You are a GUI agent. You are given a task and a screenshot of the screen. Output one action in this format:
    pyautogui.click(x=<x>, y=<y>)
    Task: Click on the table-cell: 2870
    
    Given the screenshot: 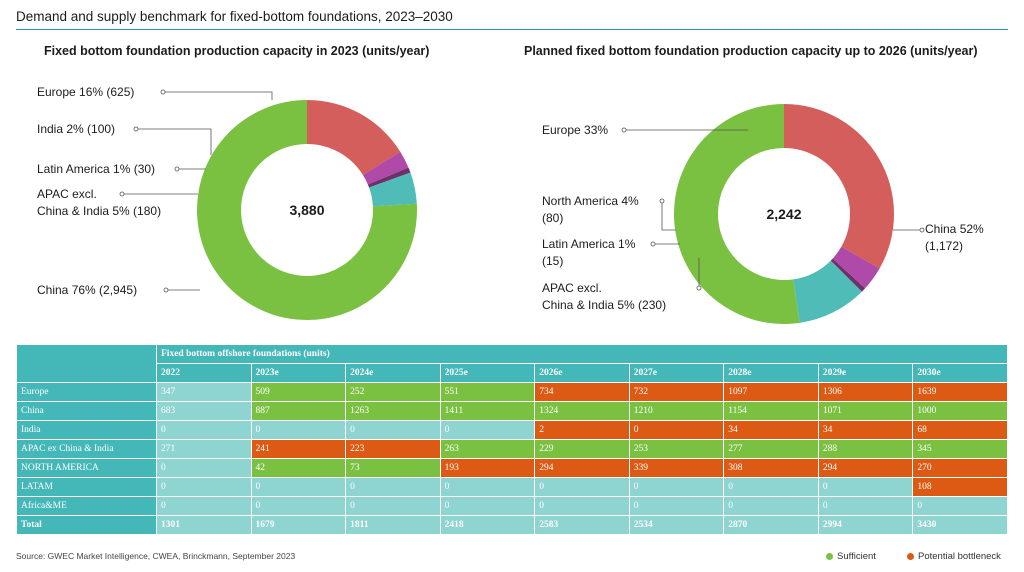 What is the action you would take?
    pyautogui.click(x=771, y=525)
    